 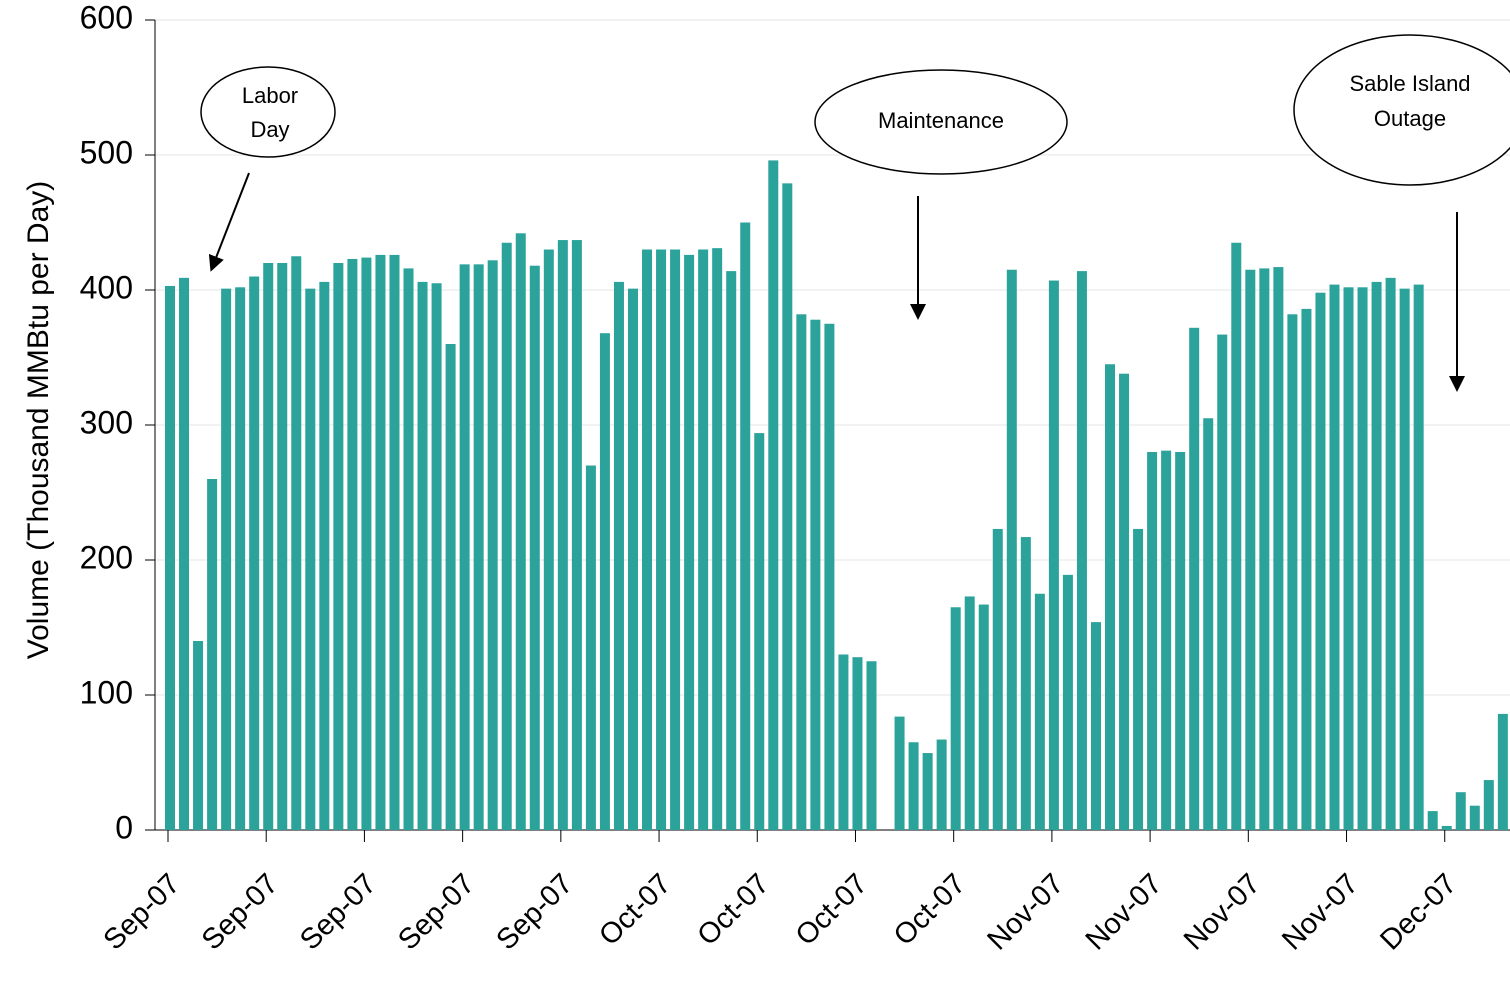 I want to click on annotation-text: Outage, so click(x=1410, y=118).